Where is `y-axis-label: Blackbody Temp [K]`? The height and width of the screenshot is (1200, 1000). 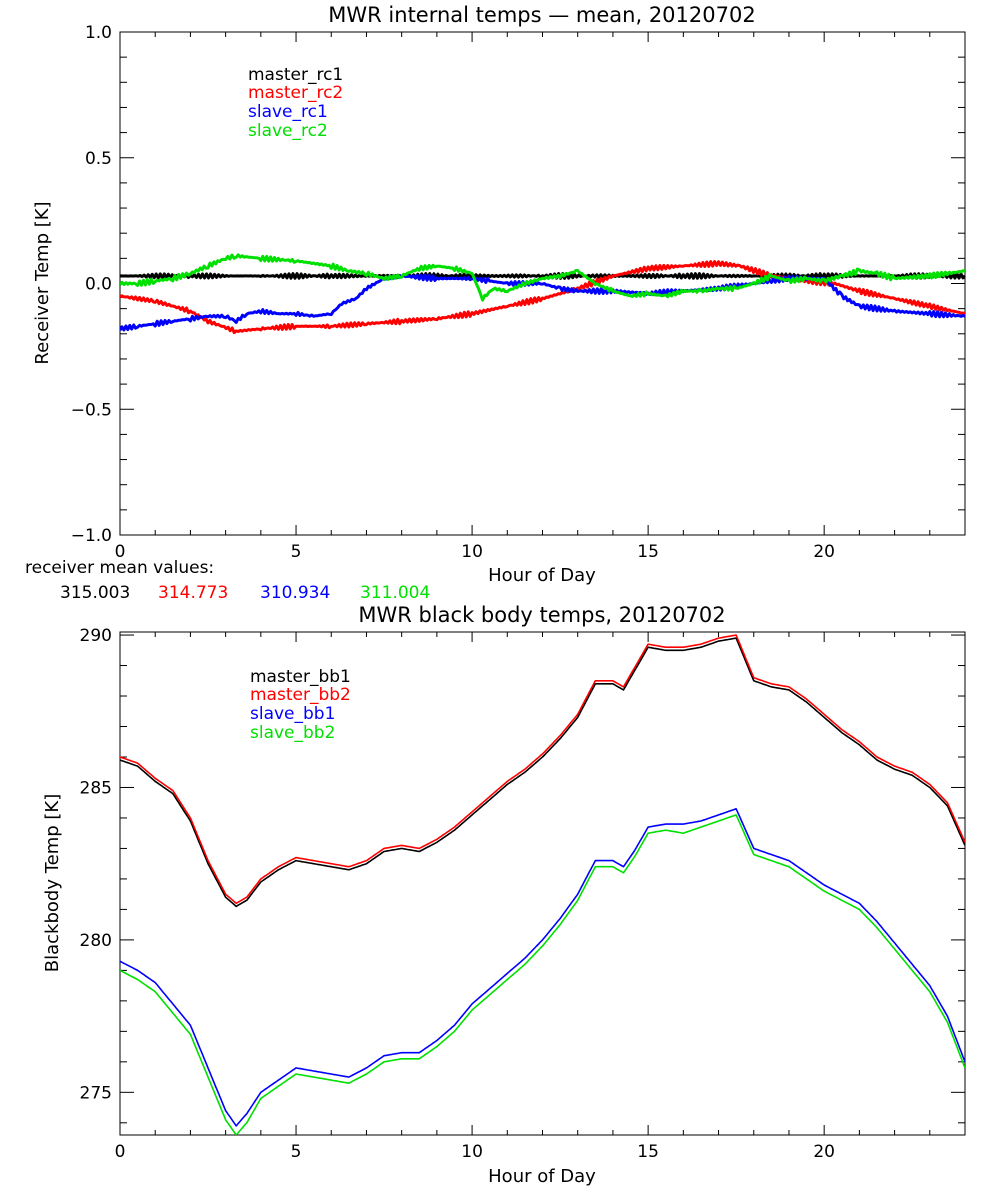 y-axis-label: Blackbody Temp [K] is located at coordinates (52, 883).